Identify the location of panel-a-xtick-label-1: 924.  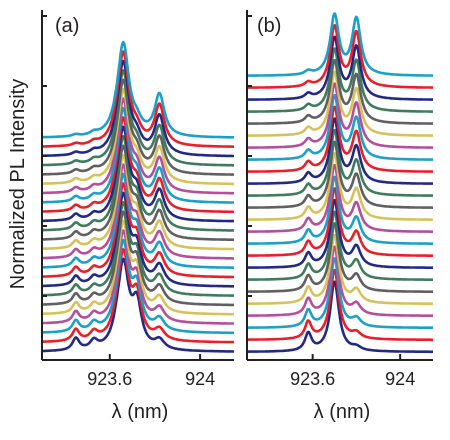
(200, 379).